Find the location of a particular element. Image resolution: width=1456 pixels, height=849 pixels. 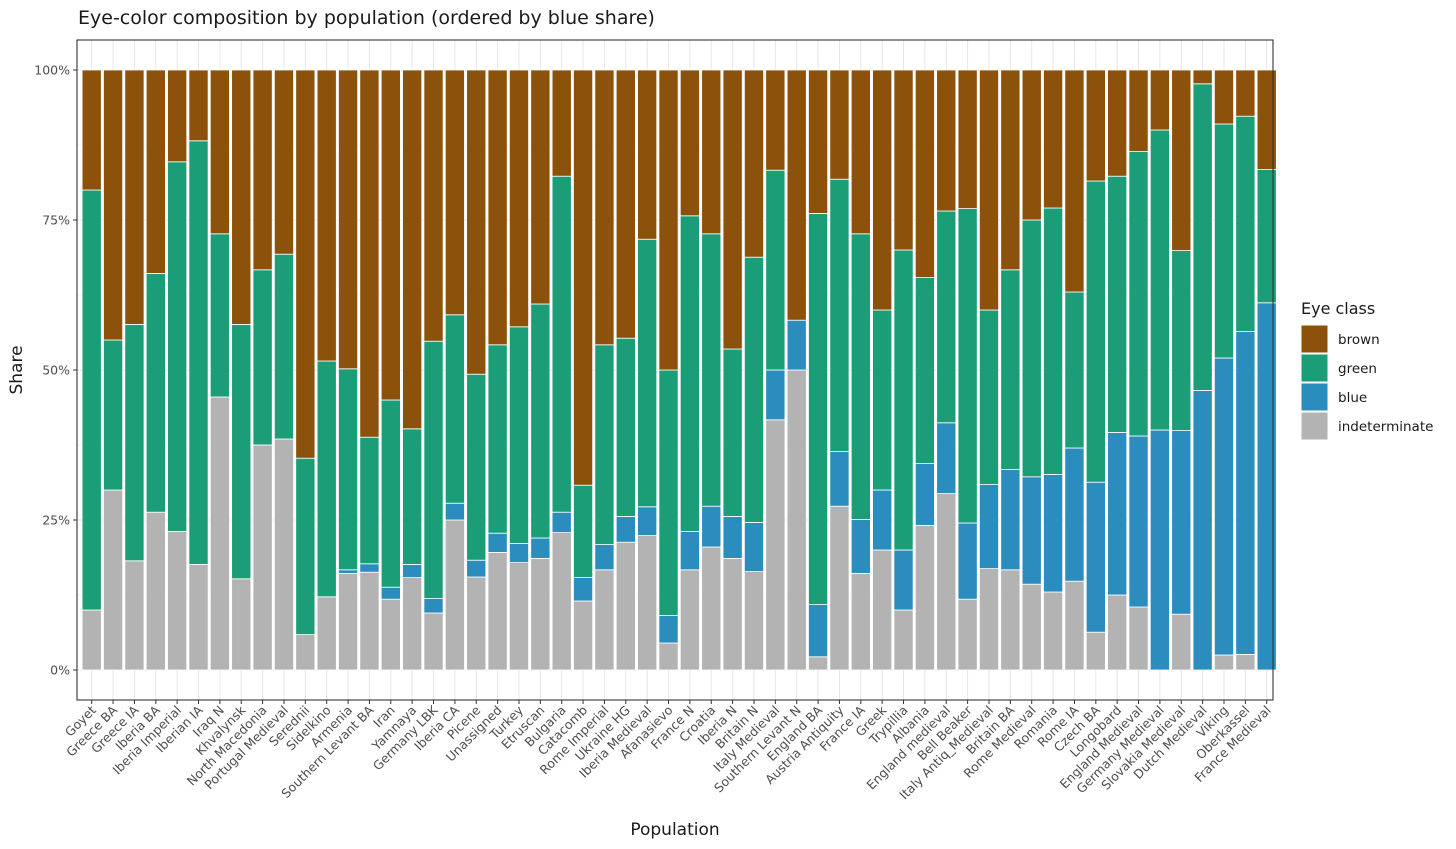

y-axis-title: Share is located at coordinates (17, 369).